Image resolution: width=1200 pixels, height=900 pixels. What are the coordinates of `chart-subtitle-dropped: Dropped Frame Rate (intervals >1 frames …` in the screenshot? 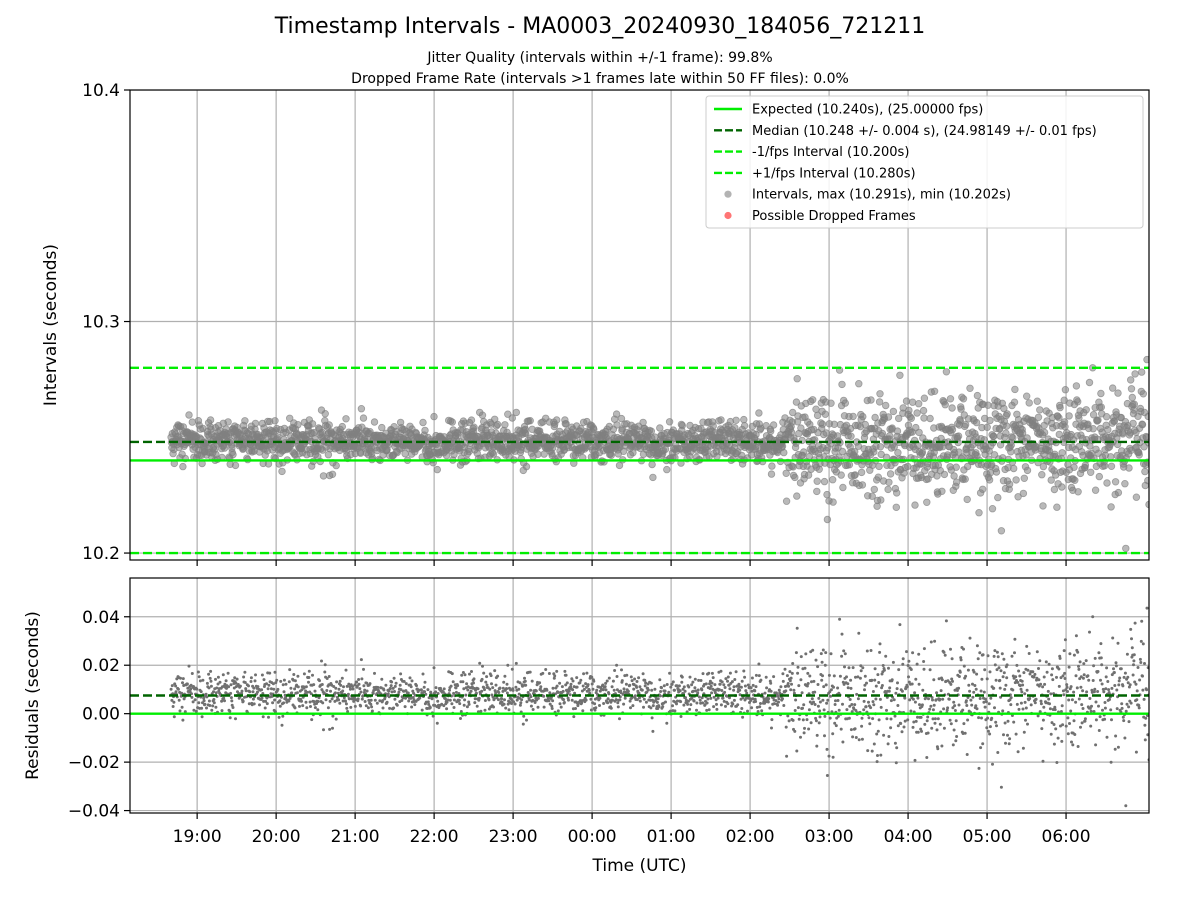 It's located at (600, 79).